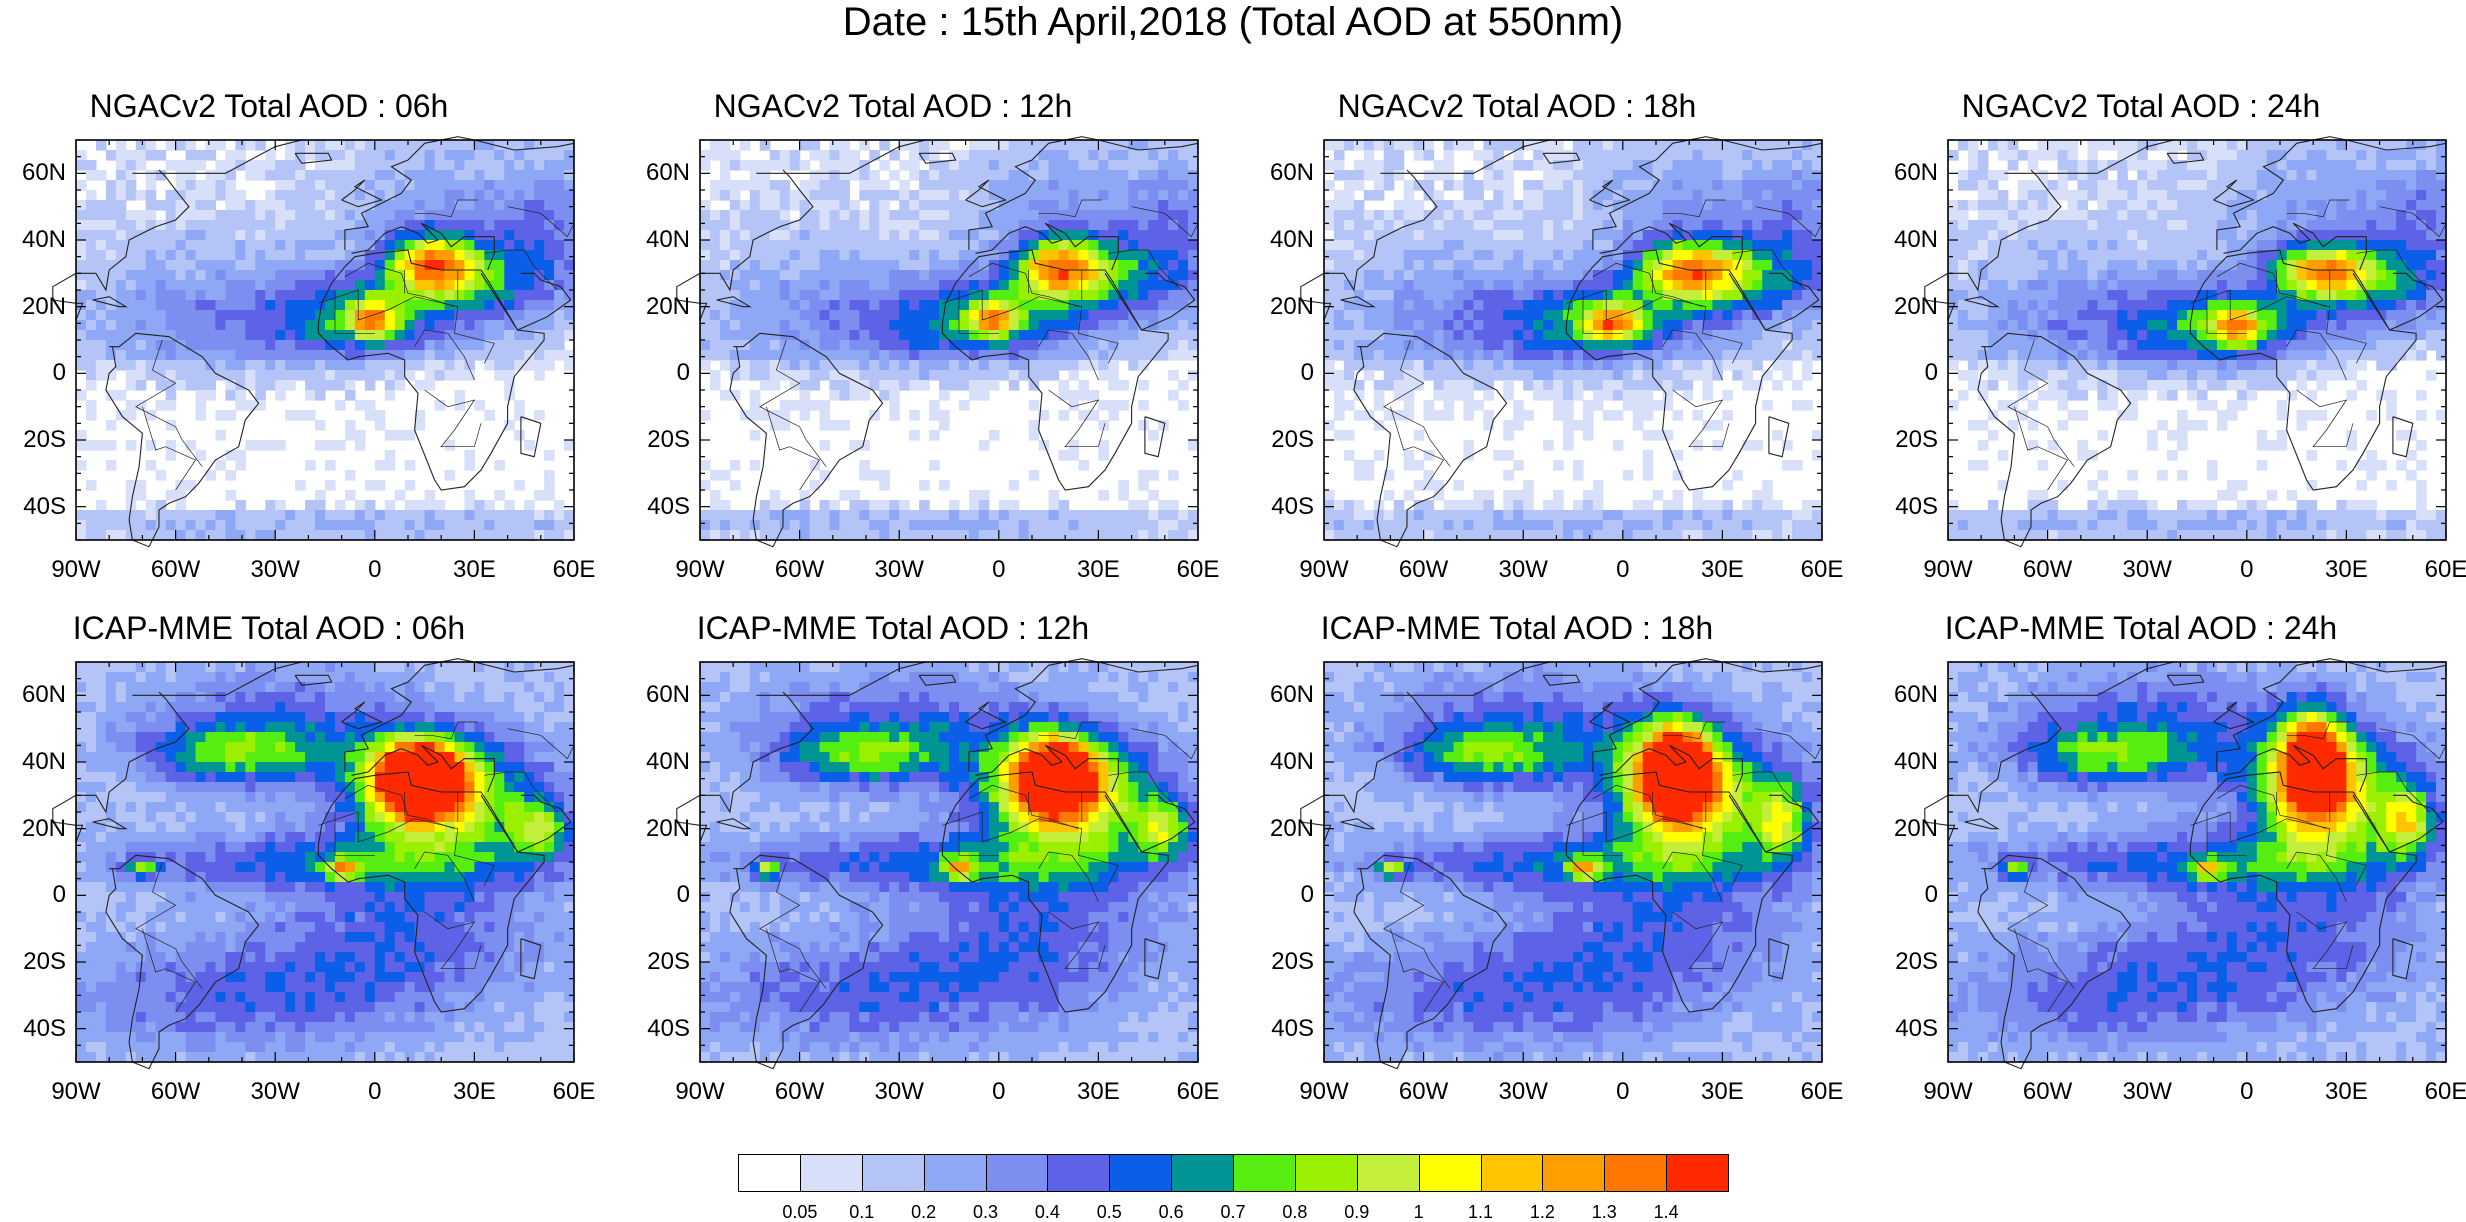 The image size is (2466, 1222). Describe the element at coordinates (1098, 569) in the screenshot. I see `lon-label: 30E` at that location.